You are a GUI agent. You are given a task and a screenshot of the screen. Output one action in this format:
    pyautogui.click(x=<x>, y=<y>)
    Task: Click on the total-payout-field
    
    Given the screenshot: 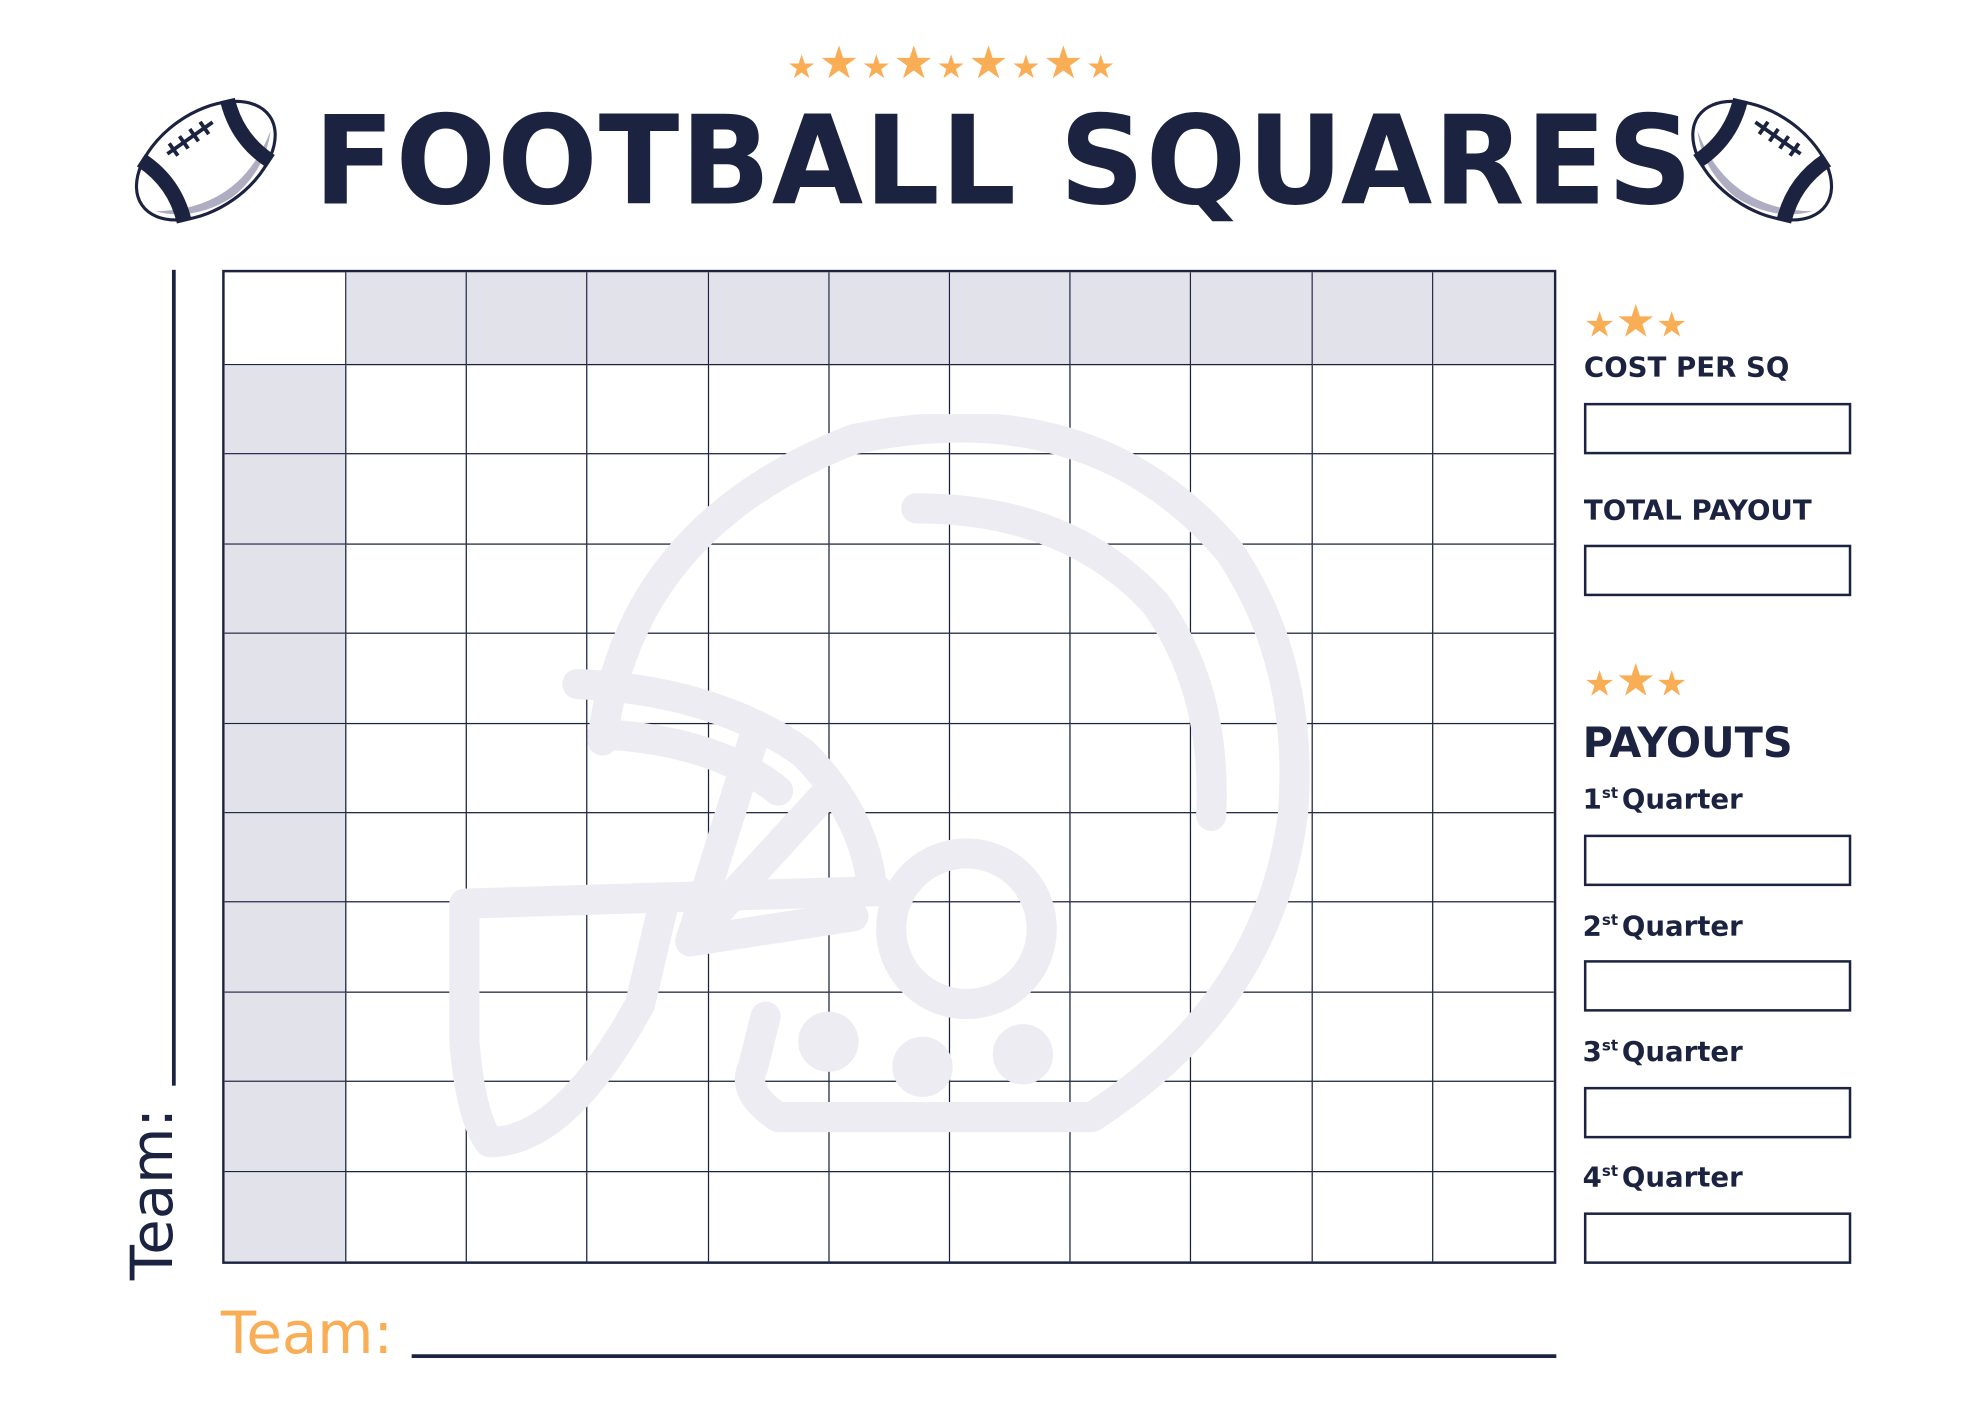 What is the action you would take?
    pyautogui.click(x=1717, y=570)
    